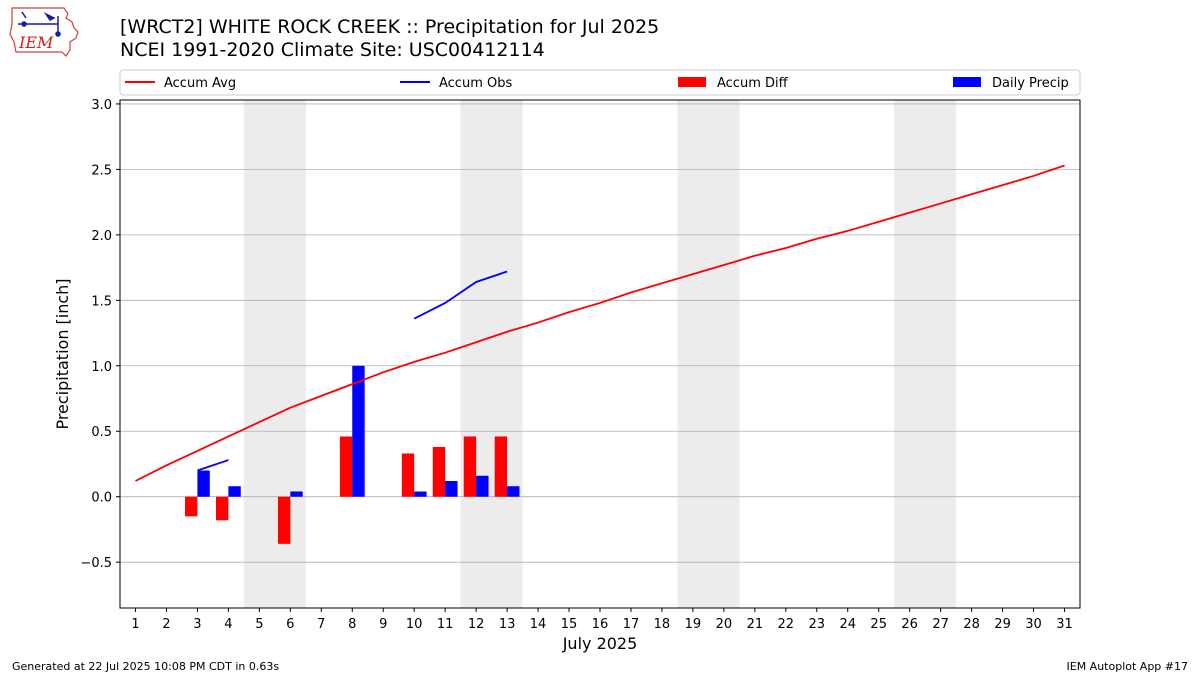  I want to click on x-tick-label: 25, so click(878, 624).